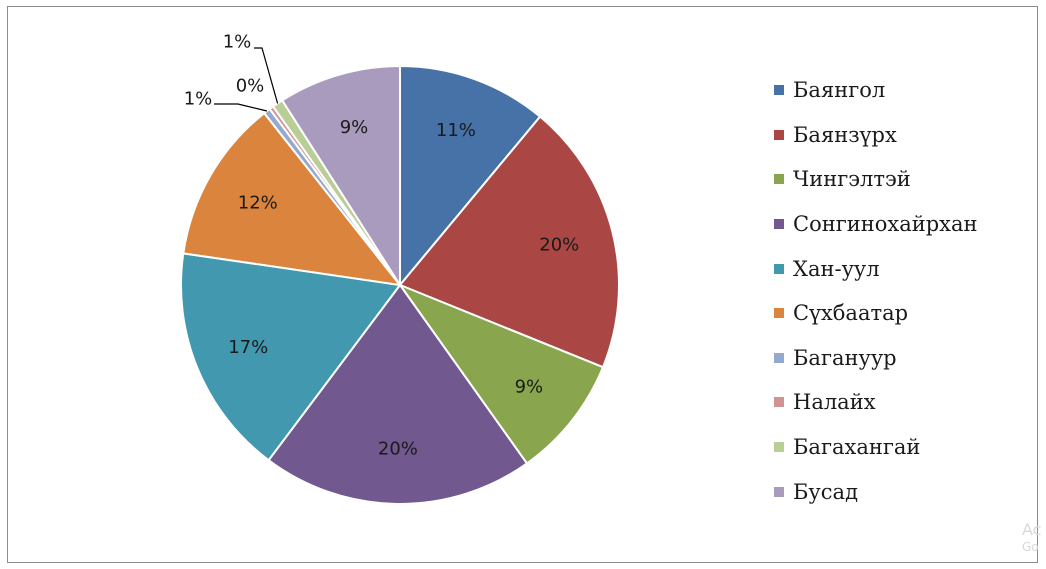 The width and height of the screenshot is (1046, 569). What do you see at coordinates (845, 357) in the screenshot?
I see `legend-label: Багануур` at bounding box center [845, 357].